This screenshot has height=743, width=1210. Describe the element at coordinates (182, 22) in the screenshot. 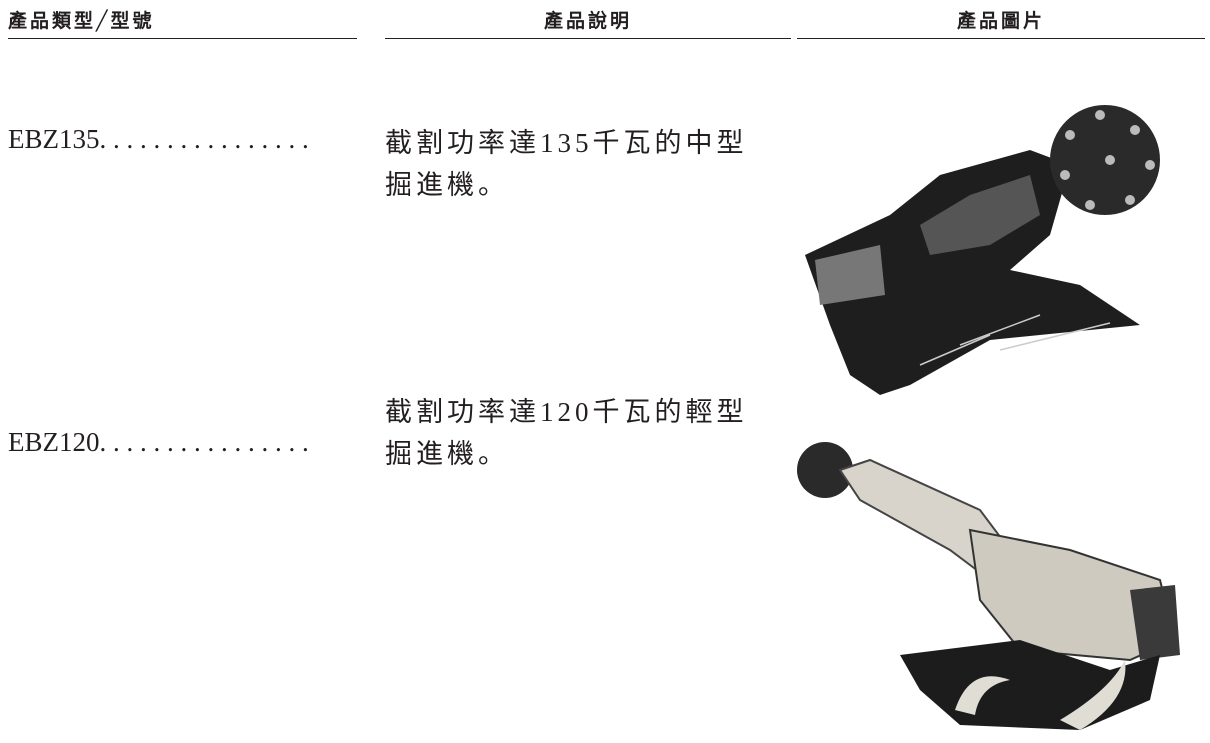

I see `column-header: 產品類型╱型號` at that location.